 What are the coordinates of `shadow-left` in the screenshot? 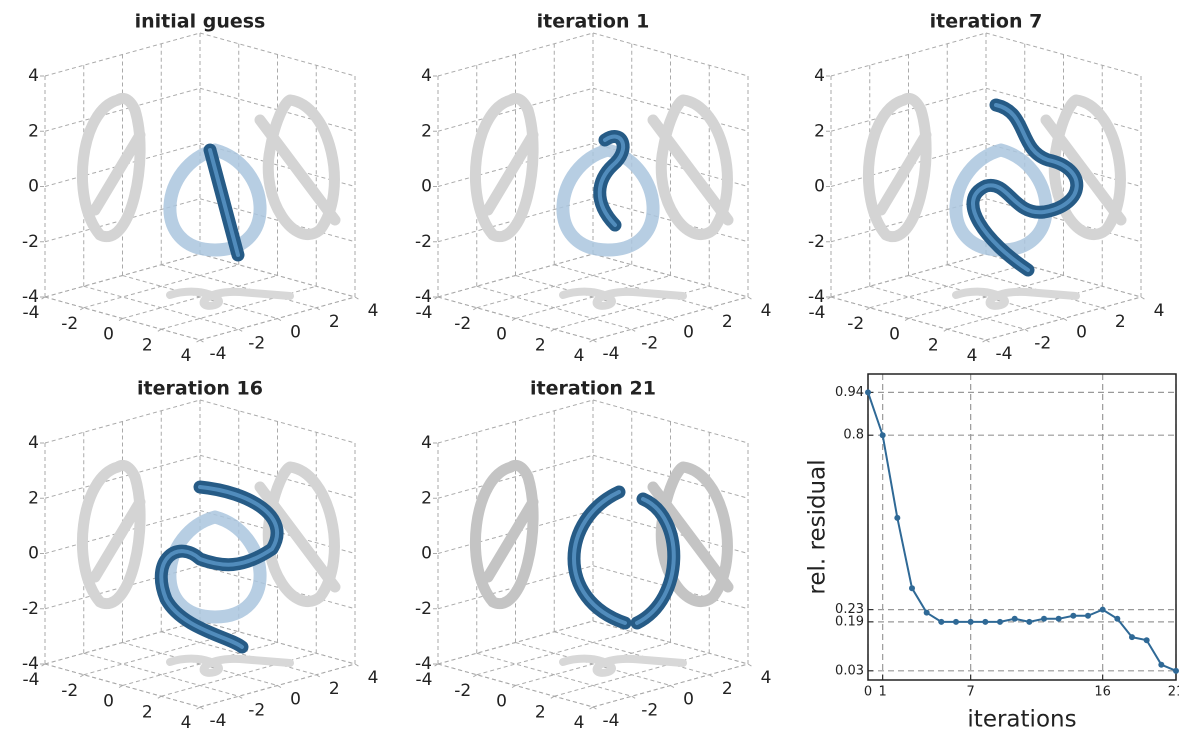 It's located at (504, 167).